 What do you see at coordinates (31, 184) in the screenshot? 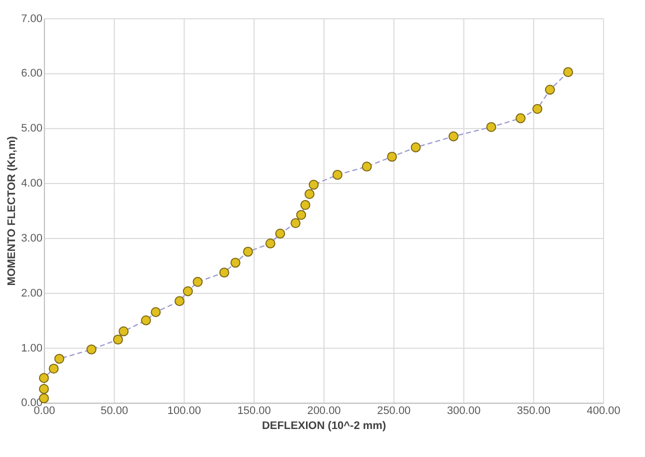
I see `y-tick-label: 4.00` at bounding box center [31, 184].